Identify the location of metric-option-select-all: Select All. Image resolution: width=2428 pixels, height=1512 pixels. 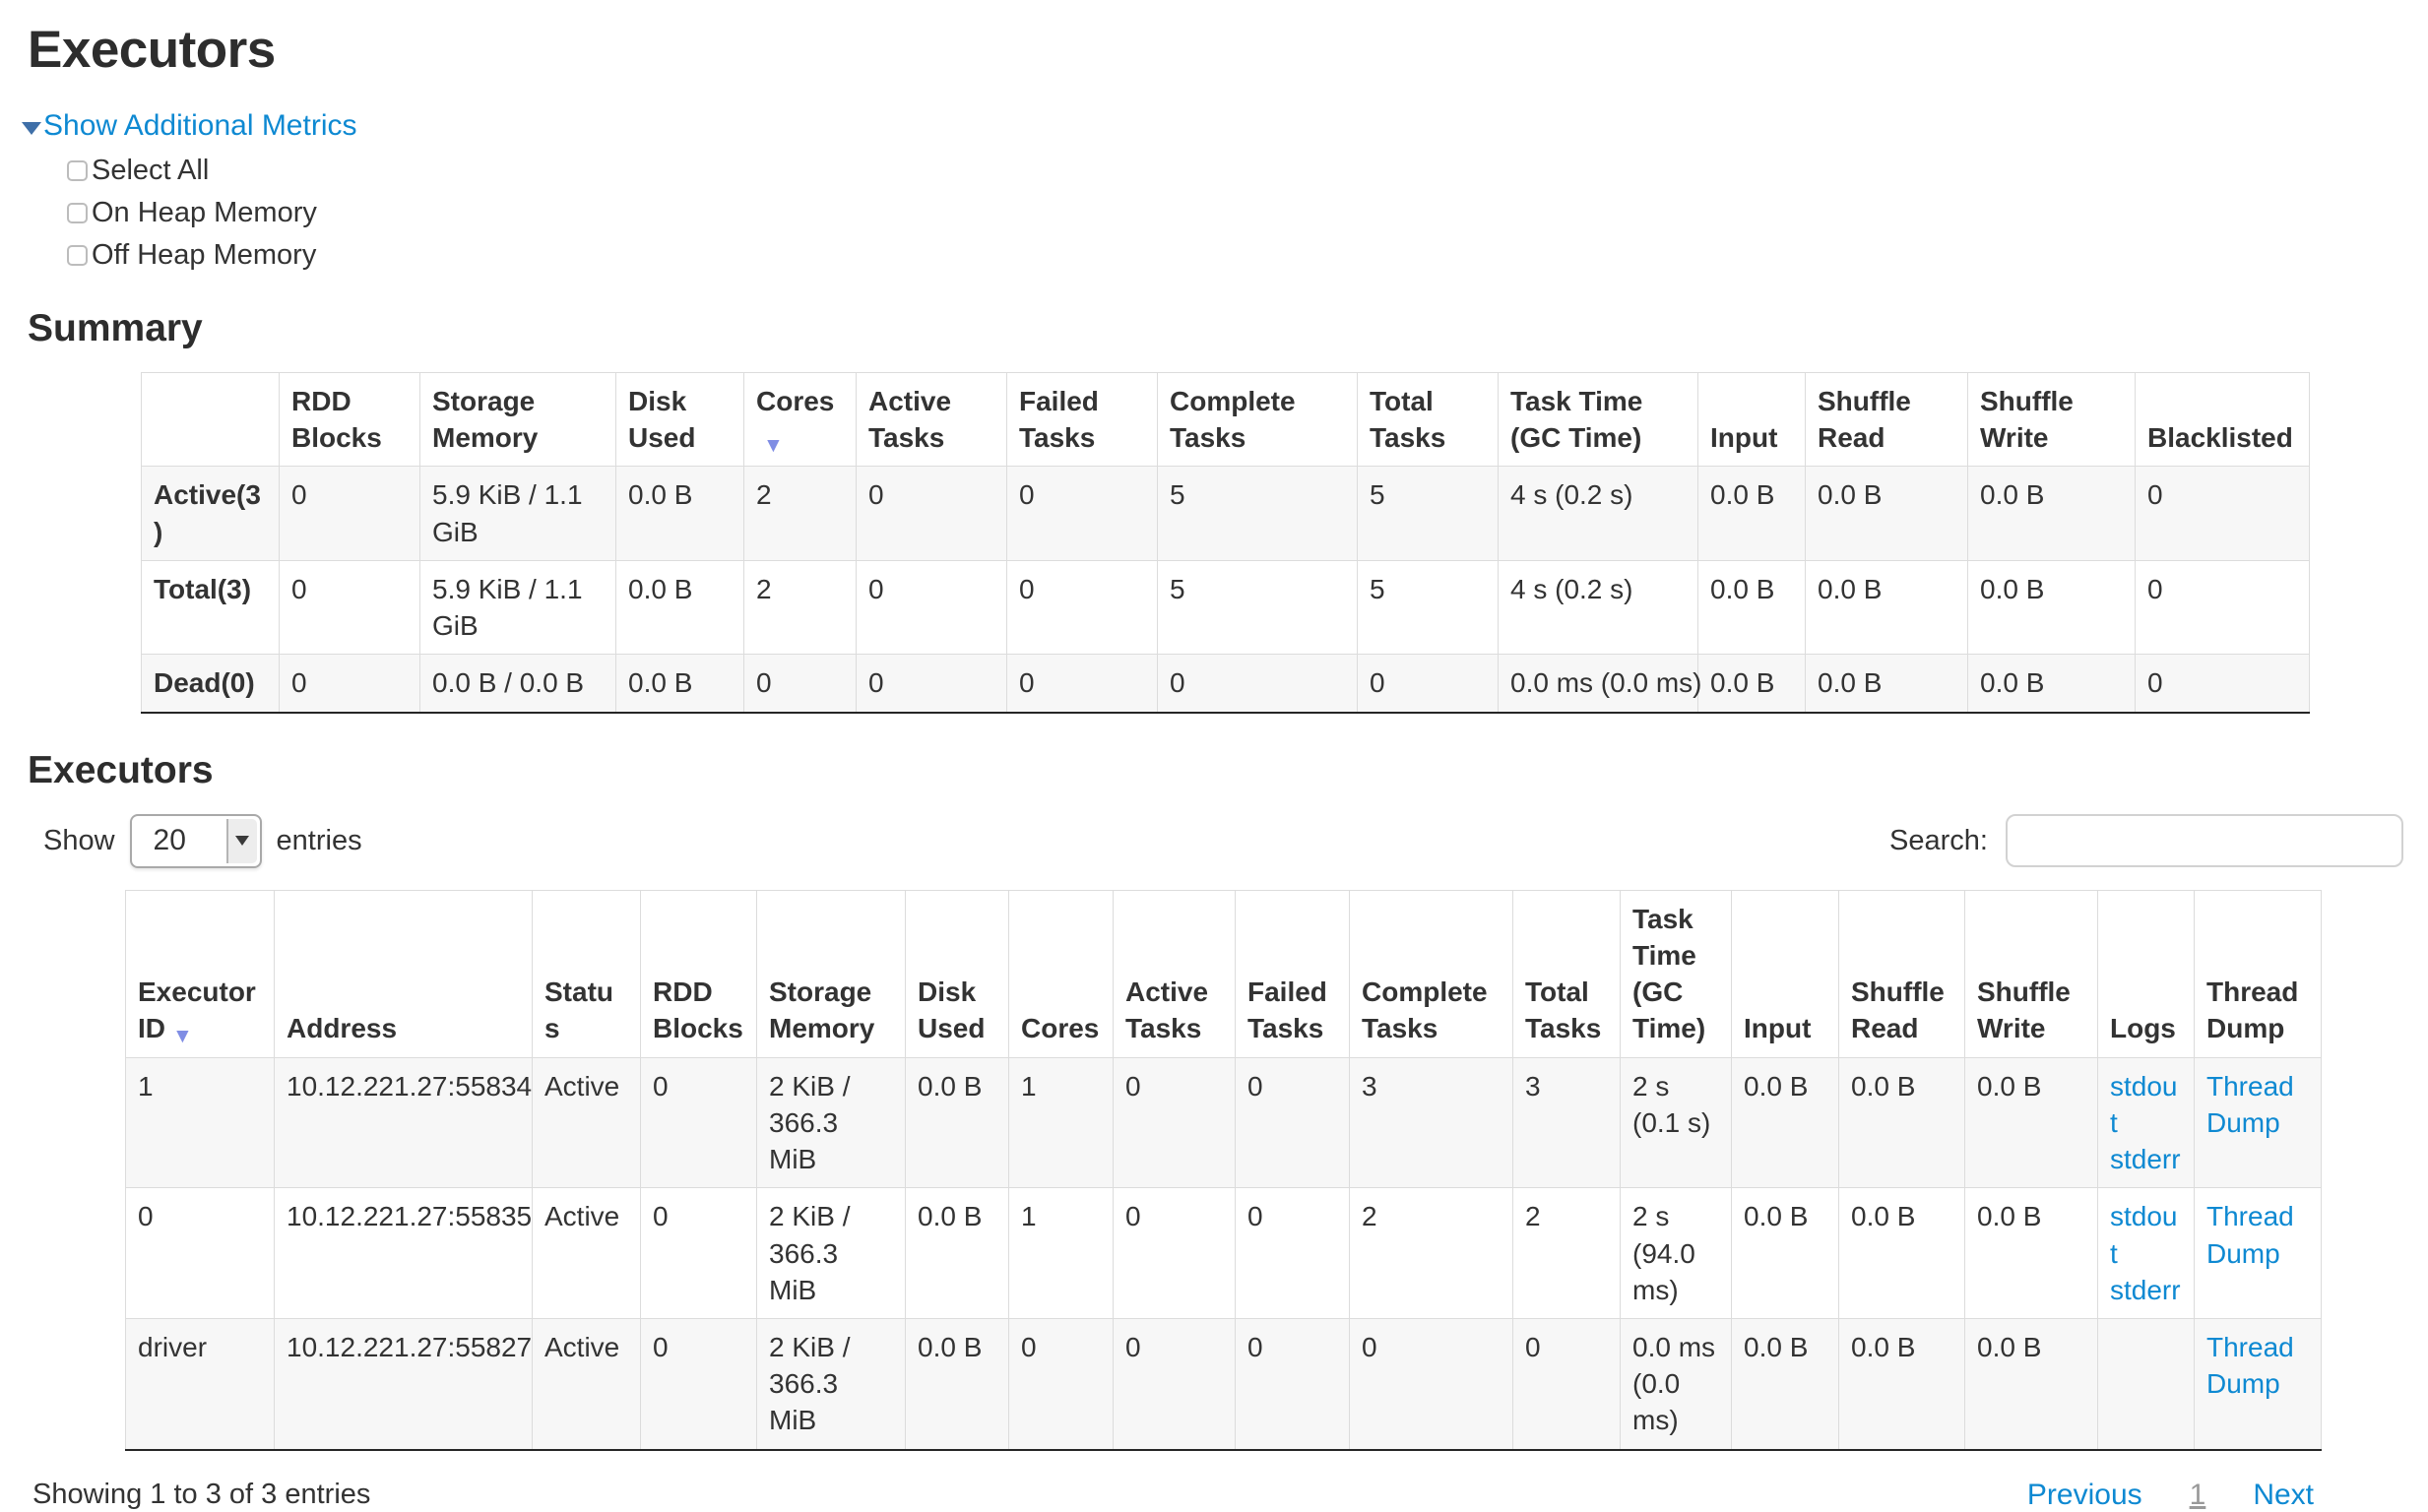
(1248, 171).